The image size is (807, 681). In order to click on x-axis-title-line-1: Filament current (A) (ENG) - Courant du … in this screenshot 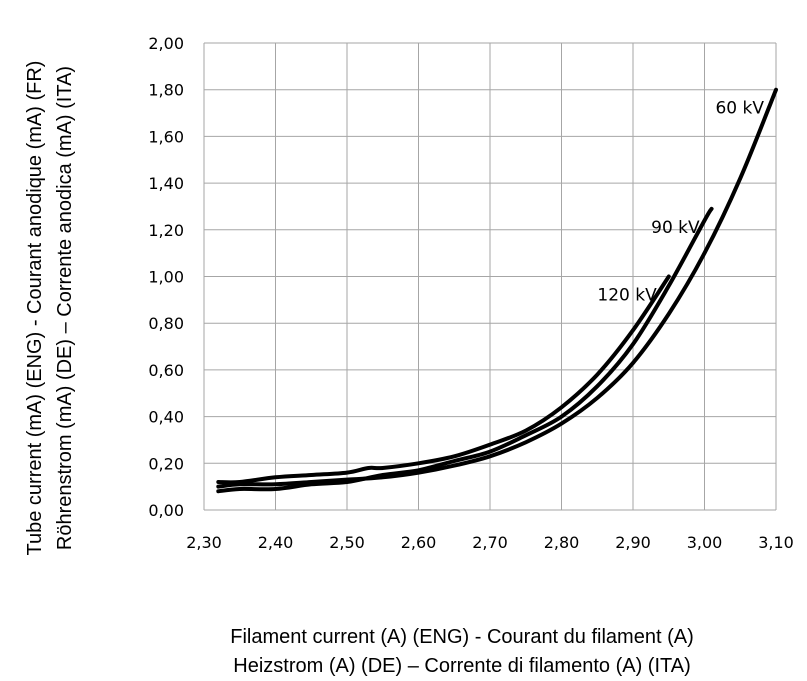, I will do `click(461, 637)`.